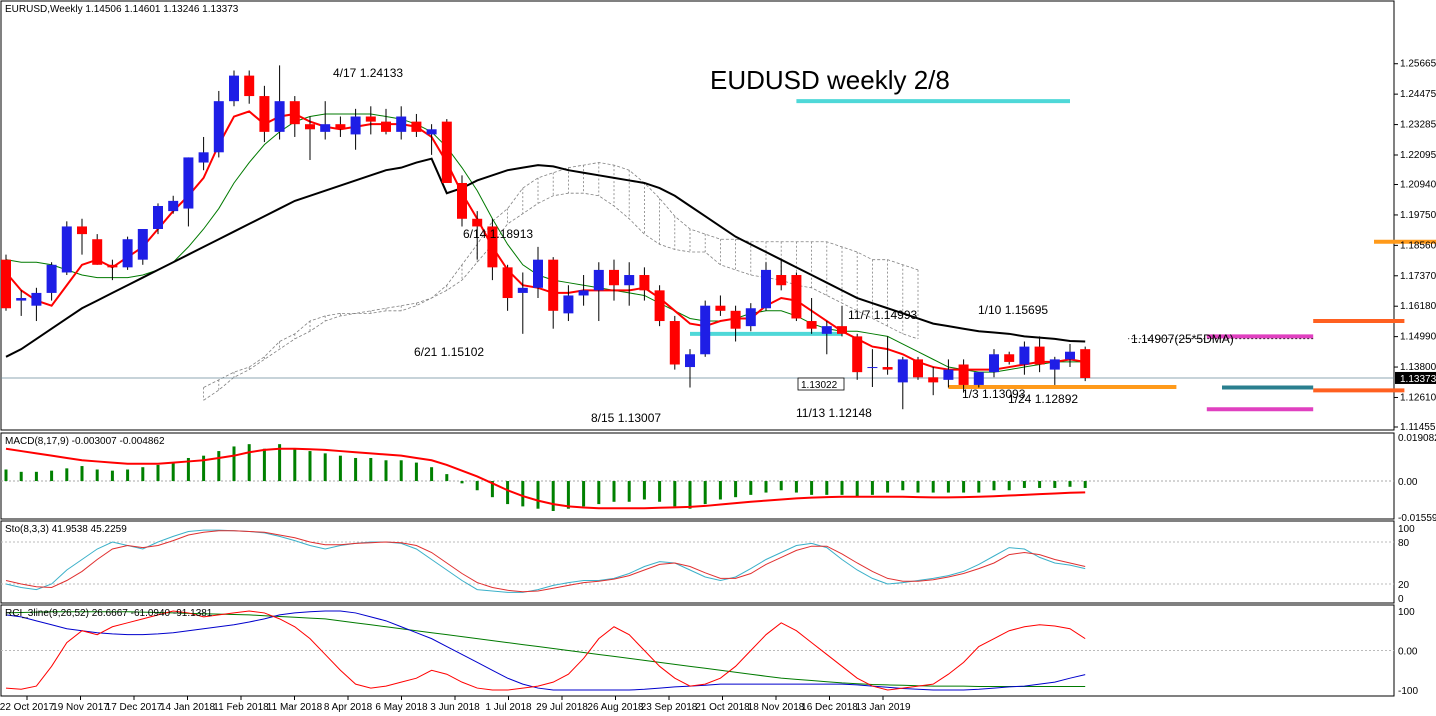  Describe the element at coordinates (1404, 543) in the screenshot. I see `sto-tick-label: 80` at that location.